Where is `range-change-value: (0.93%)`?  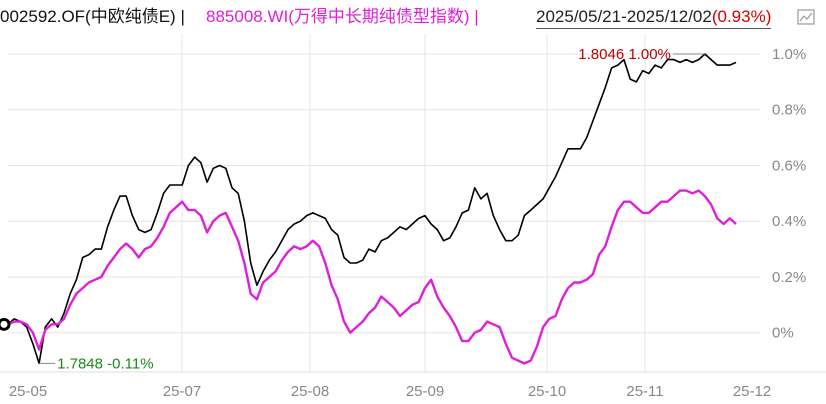
range-change-value: (0.93%) is located at coordinates (741, 16).